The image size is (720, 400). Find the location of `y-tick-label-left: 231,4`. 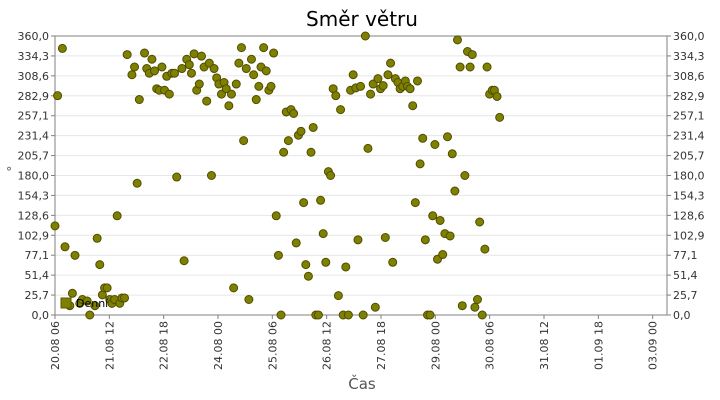

y-tick-label-left: 231,4 is located at coordinates (34, 136).